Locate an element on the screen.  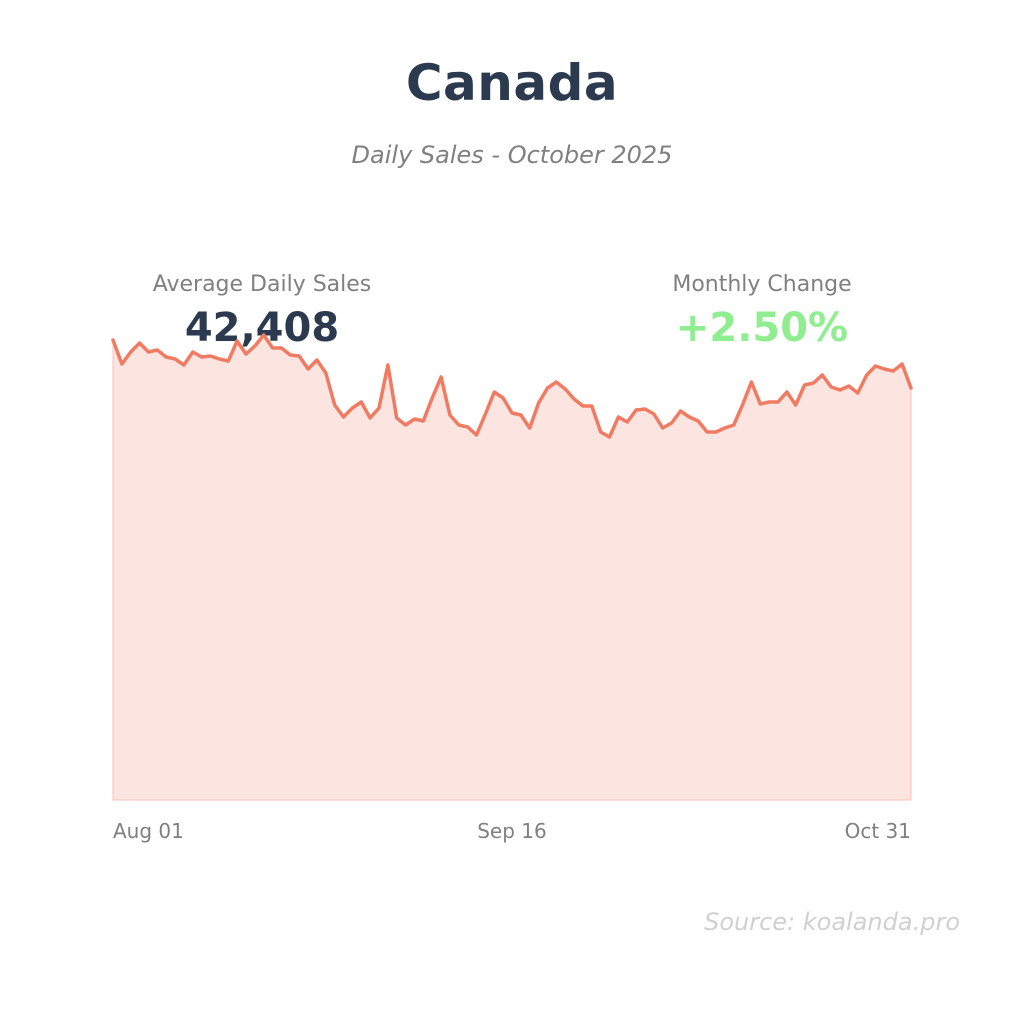
chart-title: Canada is located at coordinates (512, 83).